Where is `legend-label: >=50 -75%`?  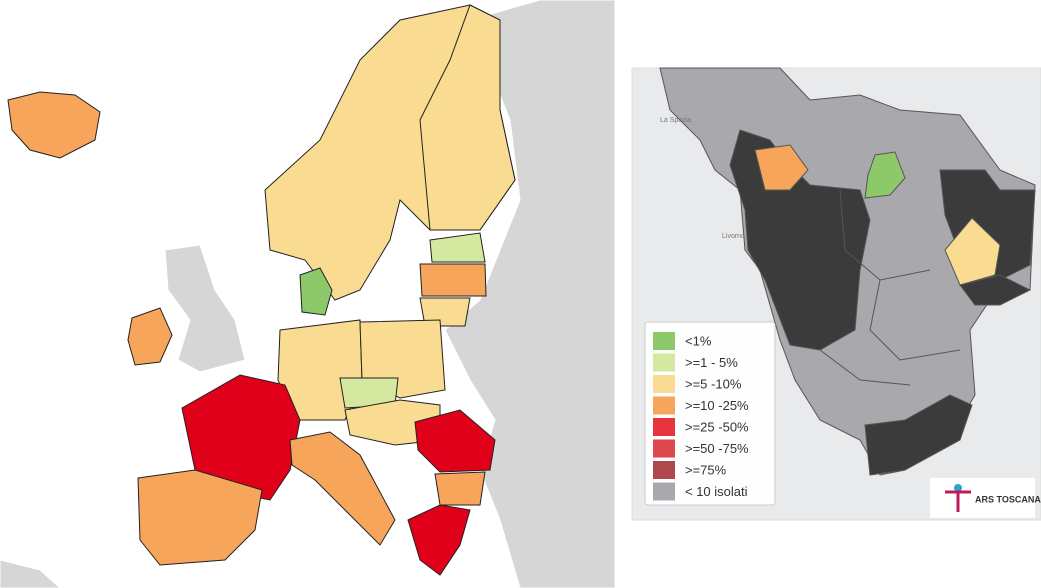
legend-label: >=50 -75% is located at coordinates (717, 448).